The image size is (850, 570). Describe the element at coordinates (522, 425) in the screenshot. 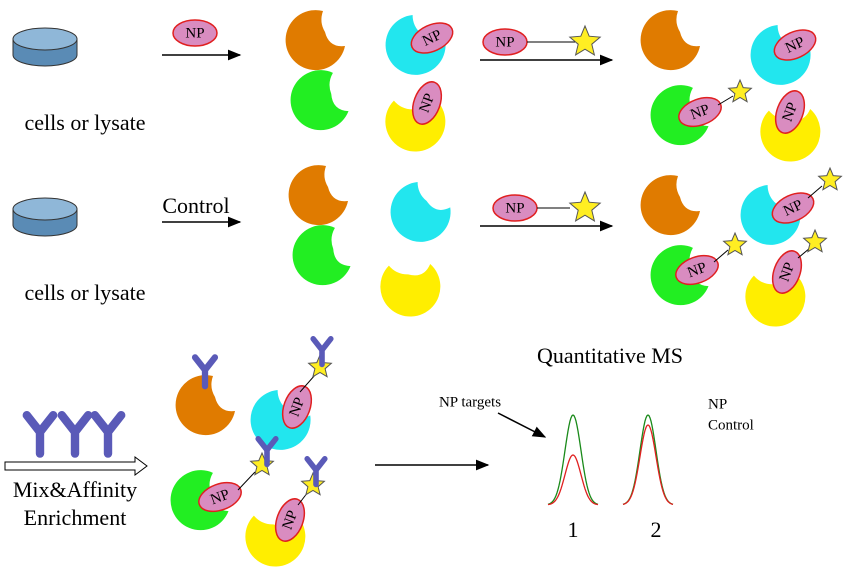

I see `arrow` at that location.